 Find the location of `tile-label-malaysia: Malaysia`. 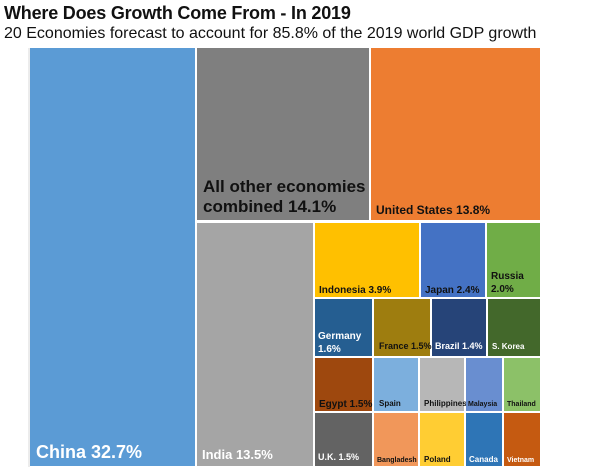

tile-label-malaysia: Malaysia is located at coordinates (482, 404).